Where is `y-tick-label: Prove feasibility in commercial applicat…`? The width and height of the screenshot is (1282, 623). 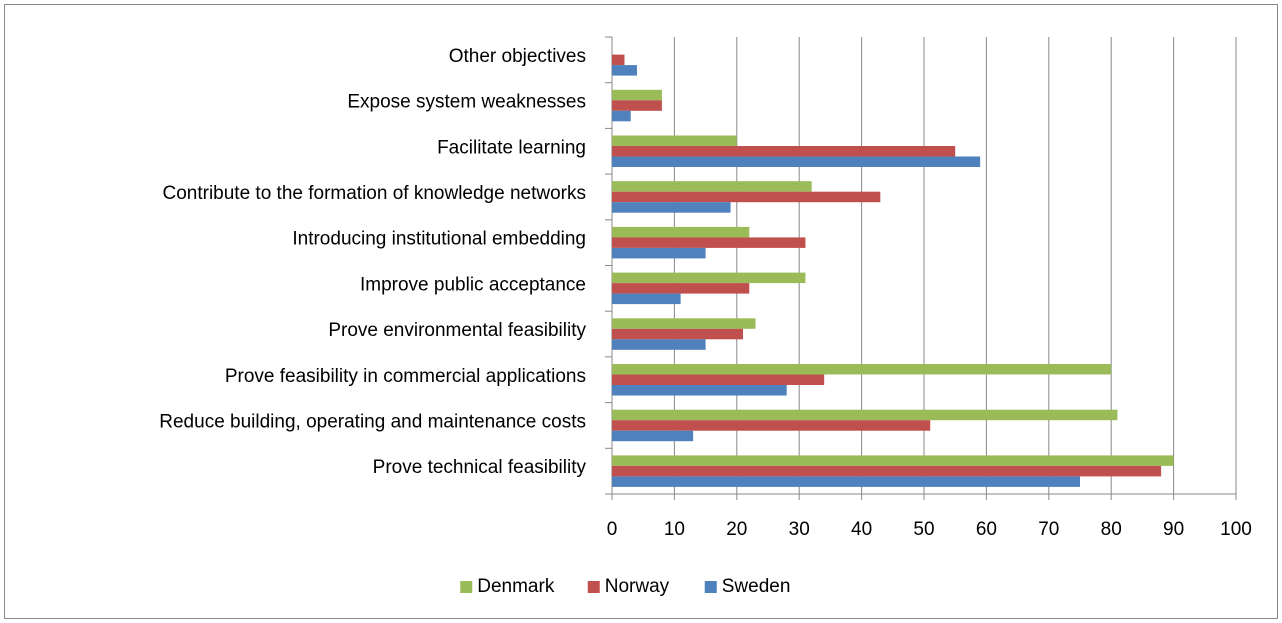 y-tick-label: Prove feasibility in commercial applicat… is located at coordinates (405, 376).